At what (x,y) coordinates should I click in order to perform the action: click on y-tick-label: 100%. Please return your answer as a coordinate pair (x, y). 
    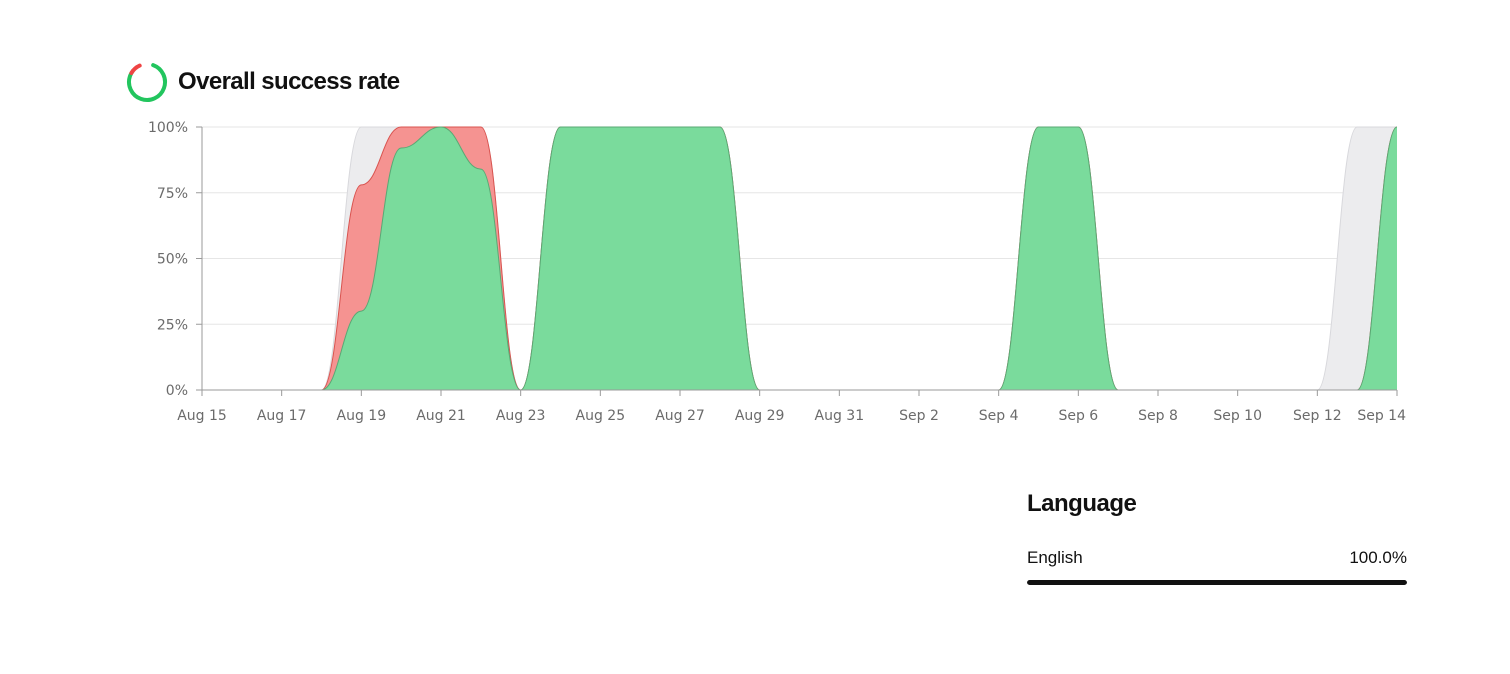
    Looking at the image, I should click on (168, 128).